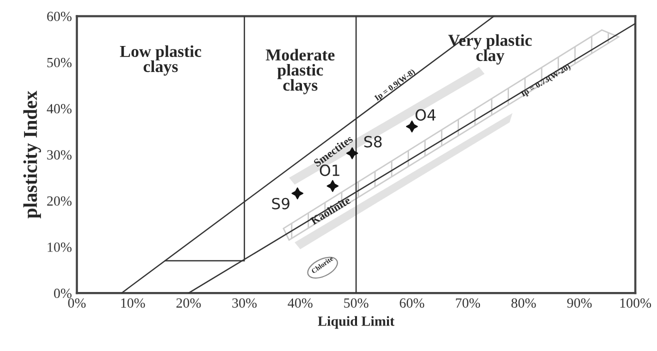  What do you see at coordinates (32, 154) in the screenshot?
I see `y-axis-title: plasticity Index` at bounding box center [32, 154].